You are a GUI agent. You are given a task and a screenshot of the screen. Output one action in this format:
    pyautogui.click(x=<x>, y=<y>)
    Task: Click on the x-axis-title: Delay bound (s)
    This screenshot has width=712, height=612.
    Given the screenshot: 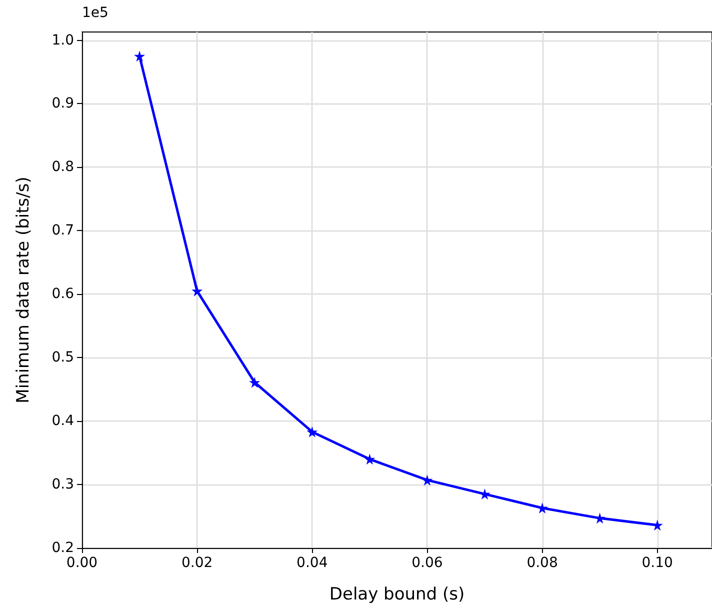 What is the action you would take?
    pyautogui.click(x=397, y=594)
    